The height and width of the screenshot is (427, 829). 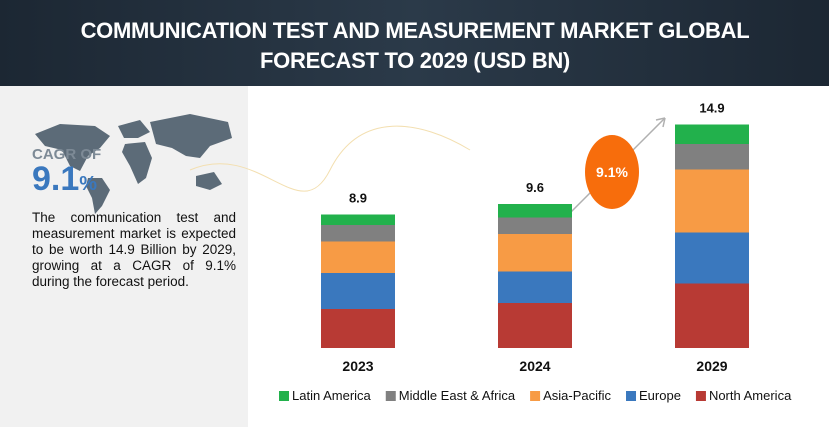 I want to click on total-label: 9.6, so click(x=535, y=187).